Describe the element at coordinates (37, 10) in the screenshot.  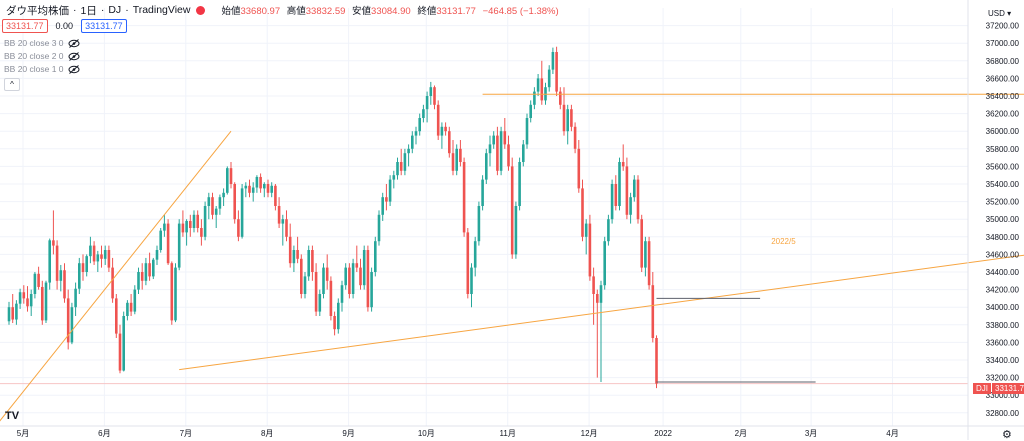
I see `symbol-title: ダウ平均株価` at that location.